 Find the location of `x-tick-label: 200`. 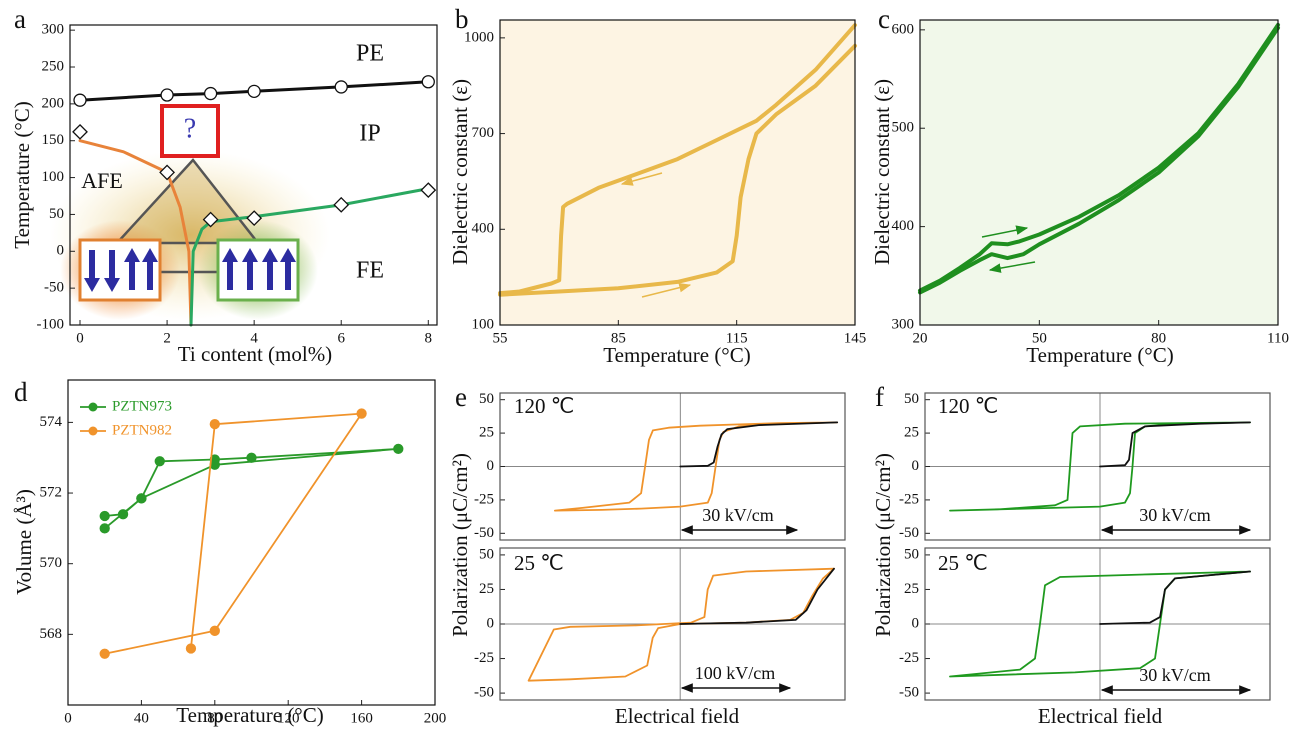

x-tick-label: 200 is located at coordinates (435, 718).